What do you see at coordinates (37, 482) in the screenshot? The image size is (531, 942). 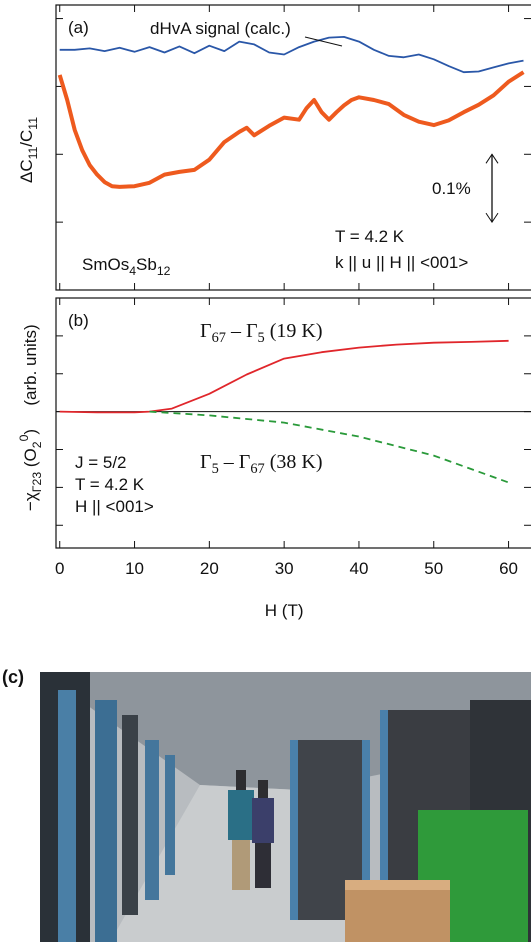 I see `text-part: Γ23` at bounding box center [37, 482].